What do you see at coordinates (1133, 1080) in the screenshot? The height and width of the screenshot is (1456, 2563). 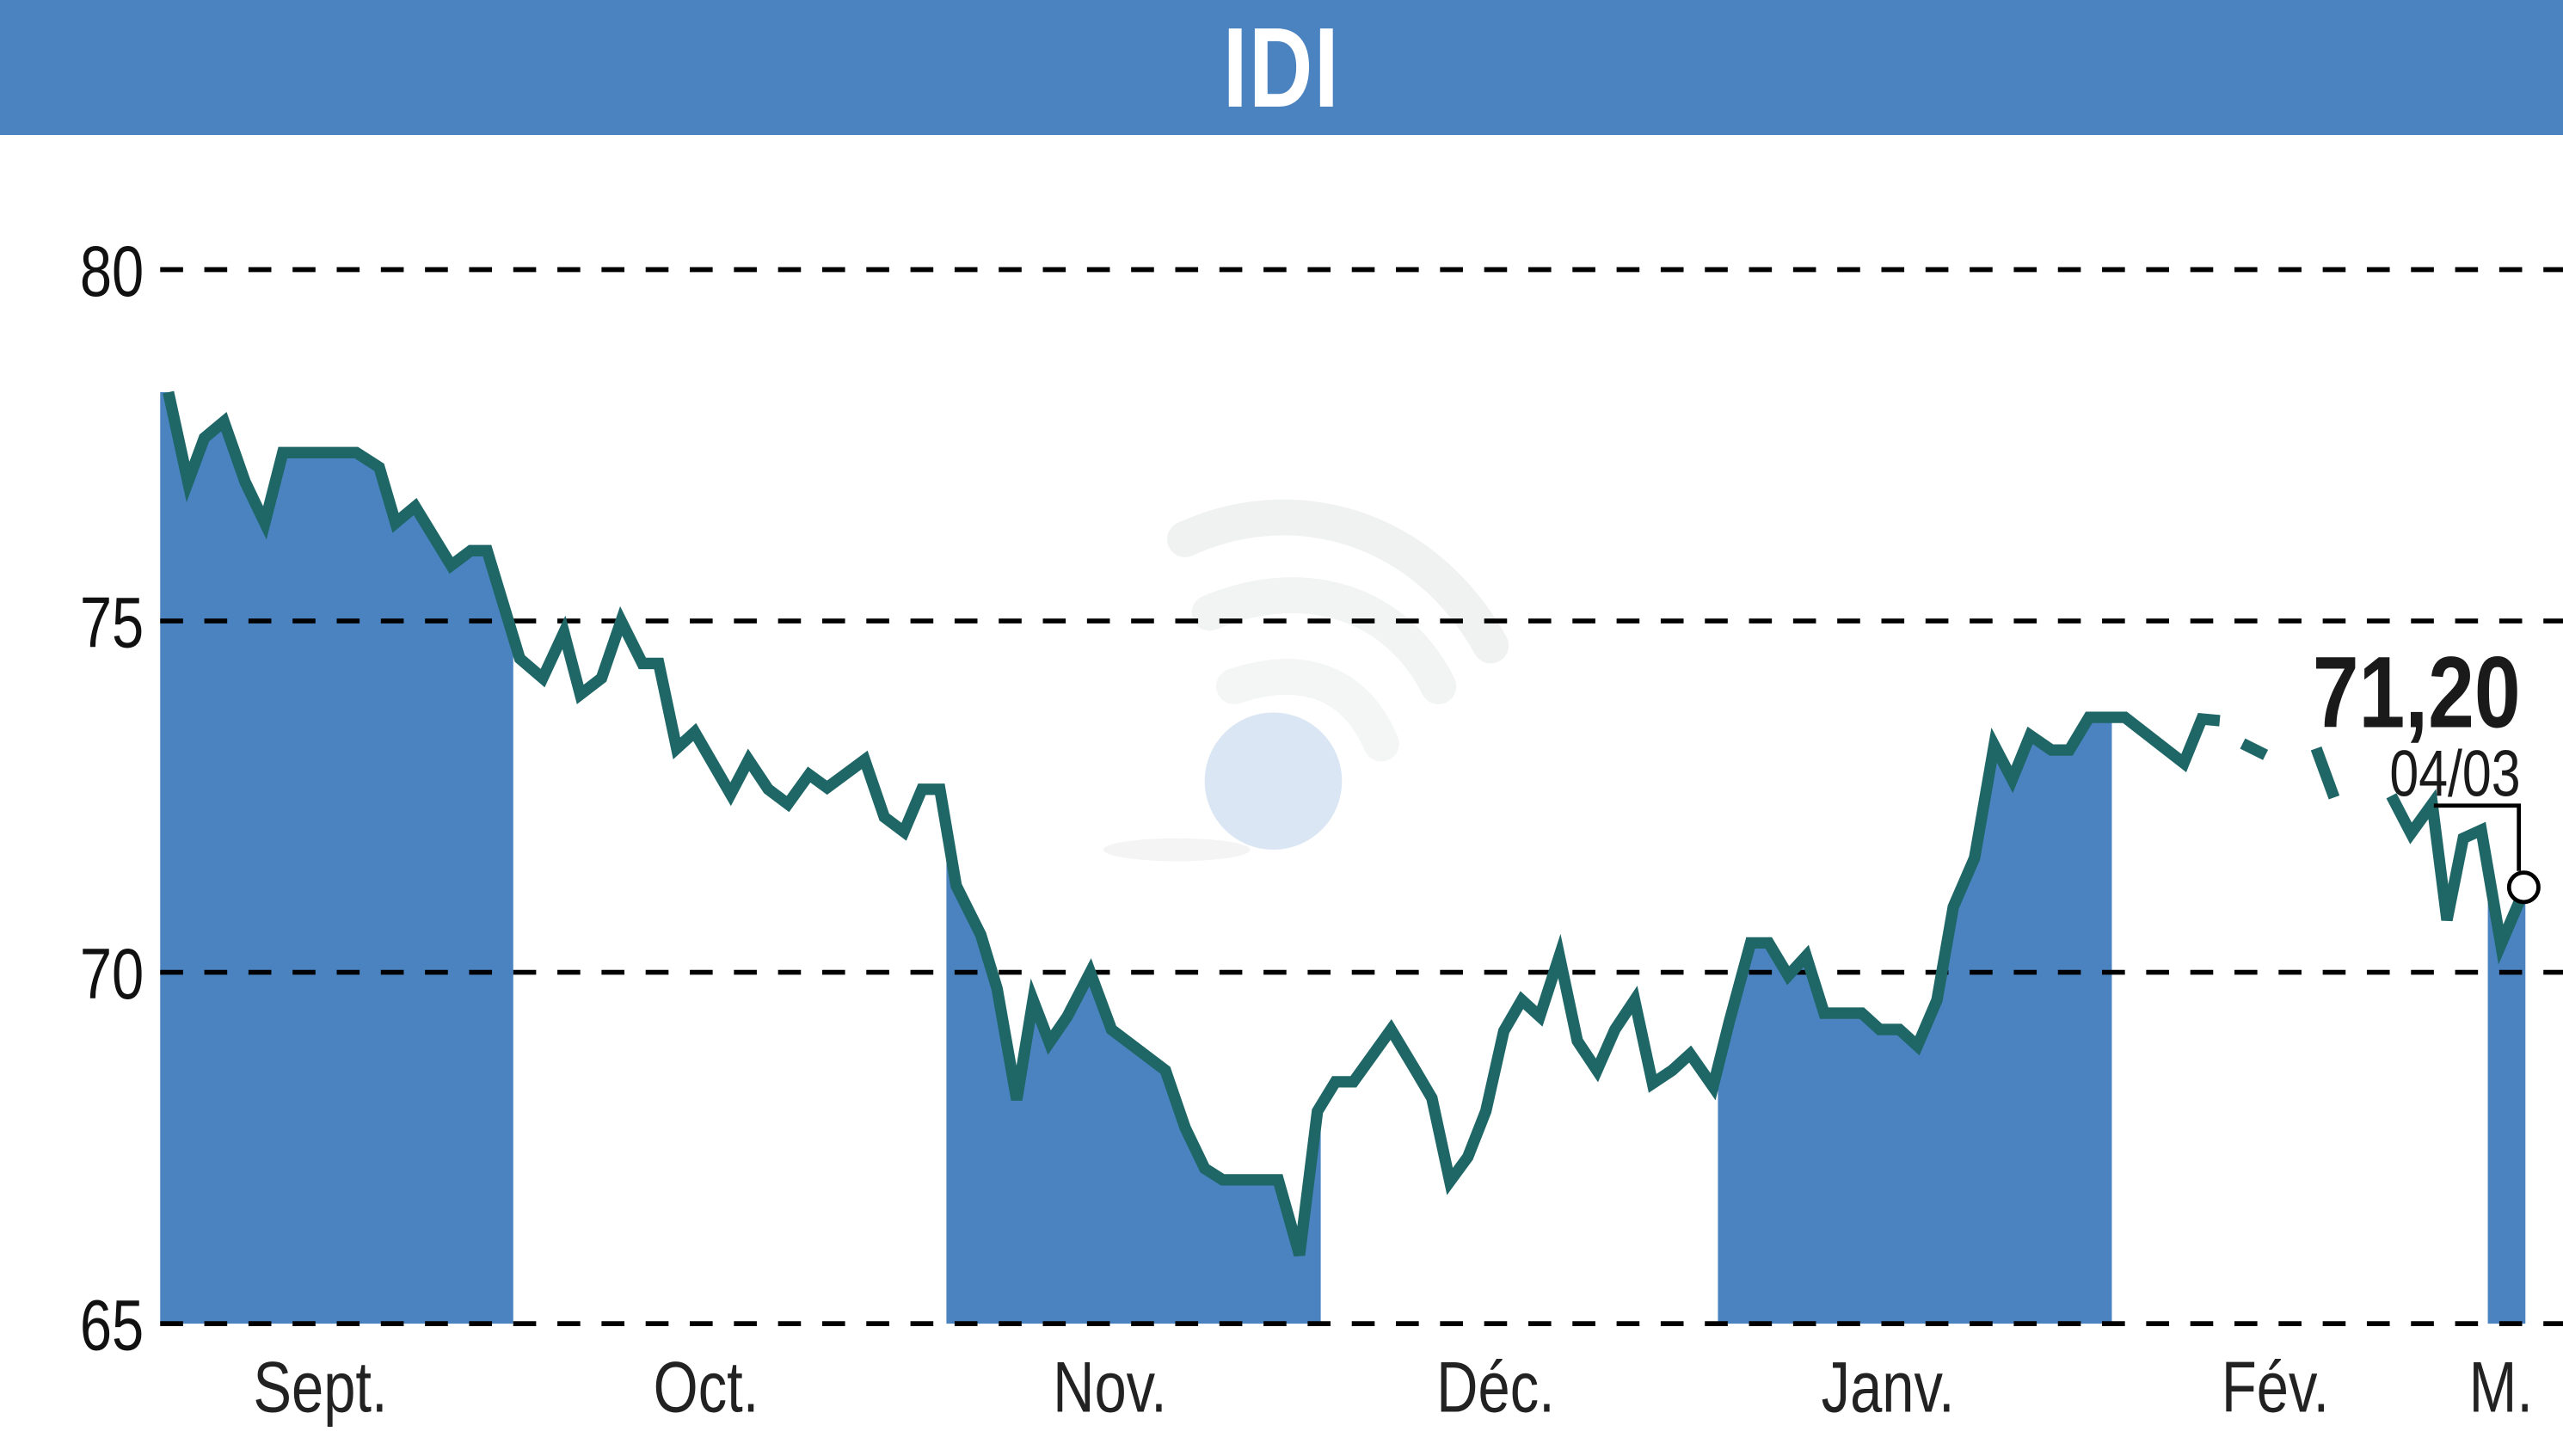 I see `band-nov` at bounding box center [1133, 1080].